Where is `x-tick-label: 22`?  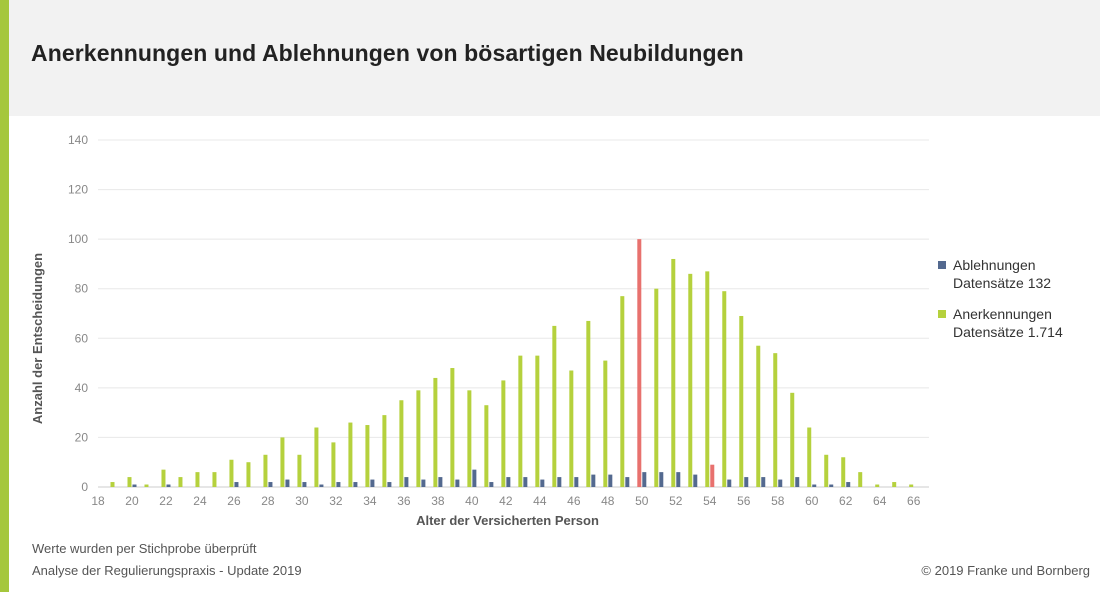 x-tick-label: 22 is located at coordinates (166, 501).